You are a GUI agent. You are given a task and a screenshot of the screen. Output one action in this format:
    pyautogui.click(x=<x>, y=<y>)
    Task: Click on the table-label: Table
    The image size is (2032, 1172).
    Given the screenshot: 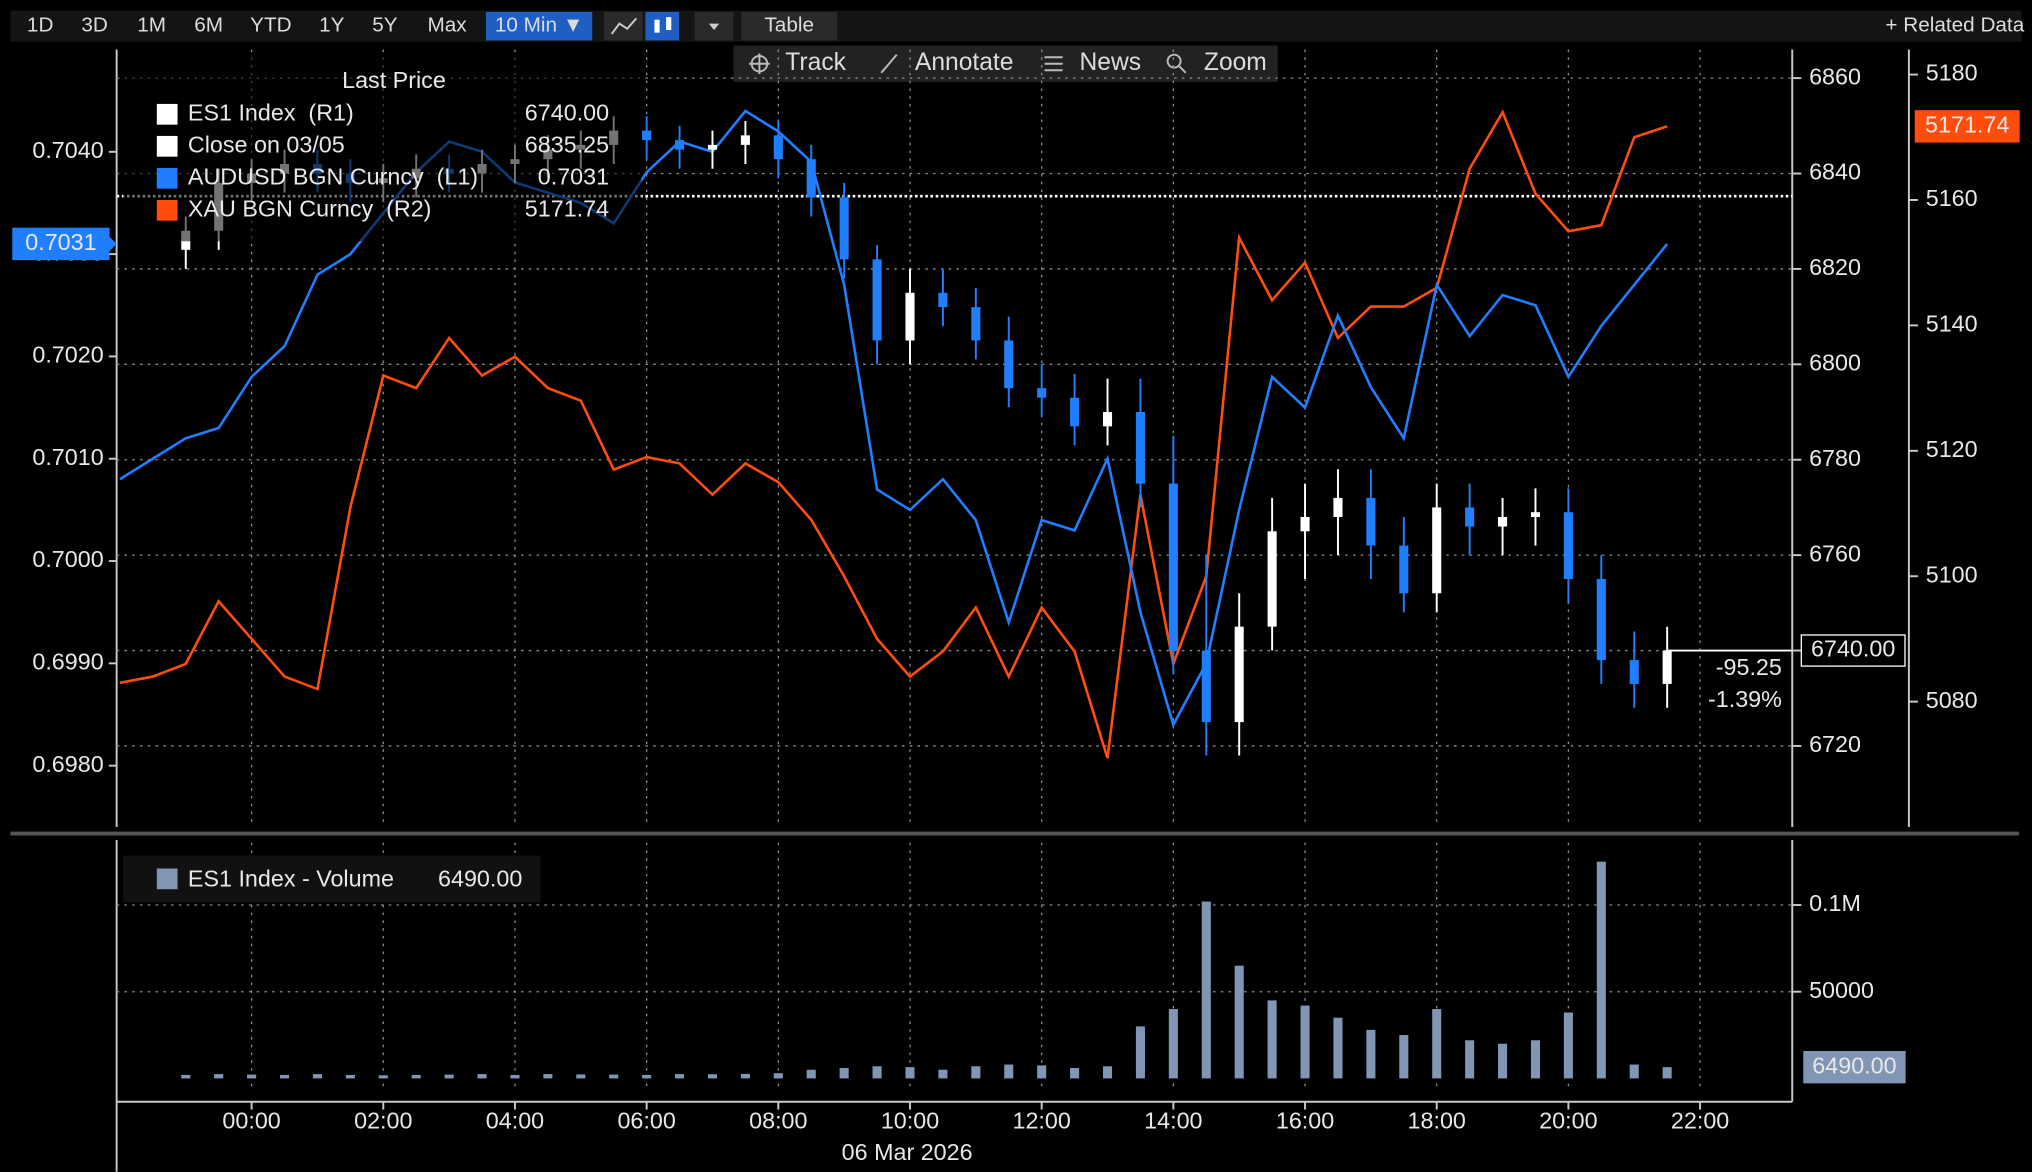 What is the action you would take?
    pyautogui.click(x=789, y=25)
    